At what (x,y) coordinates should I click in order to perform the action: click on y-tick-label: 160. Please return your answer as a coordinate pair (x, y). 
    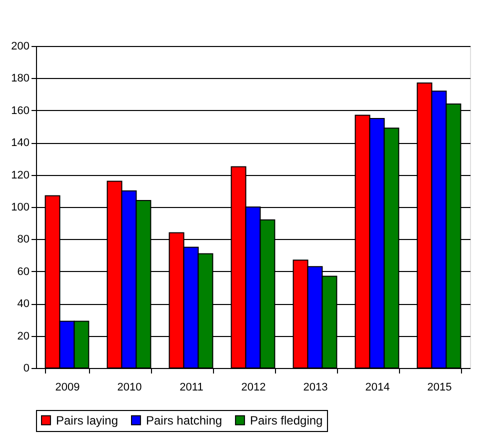
    Looking at the image, I should click on (20, 110).